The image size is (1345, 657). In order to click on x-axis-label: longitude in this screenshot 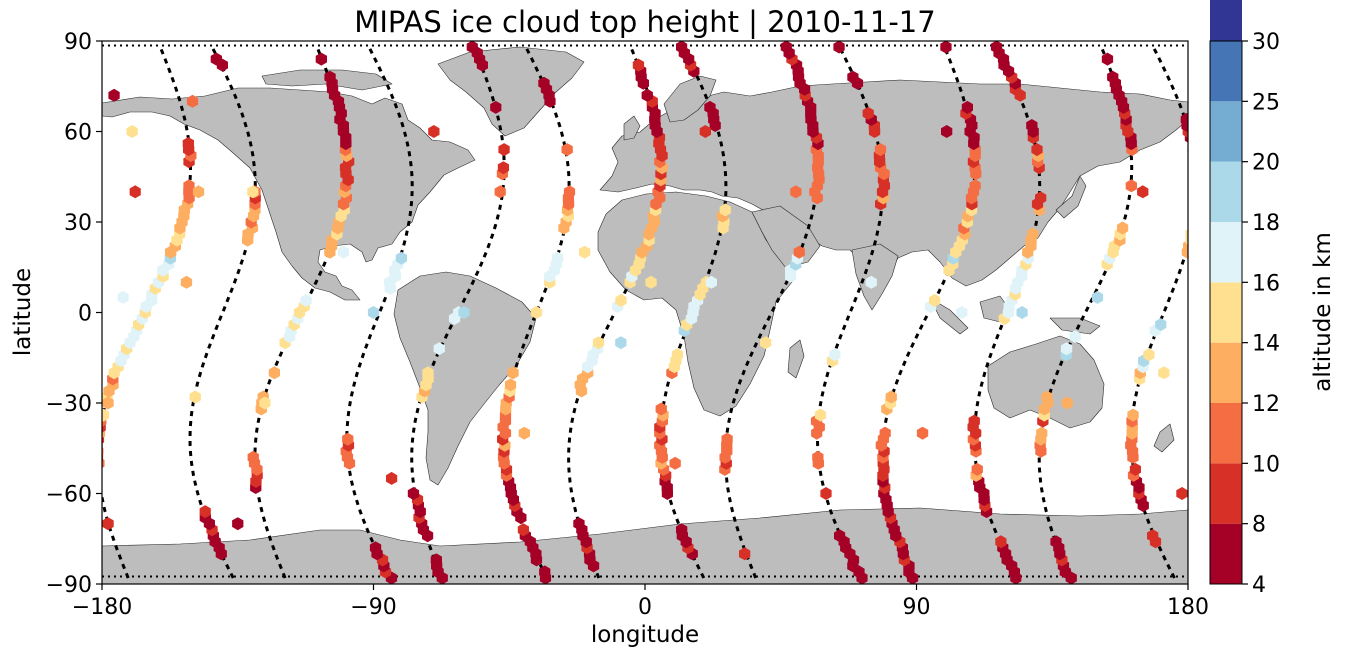, I will do `click(645, 635)`.